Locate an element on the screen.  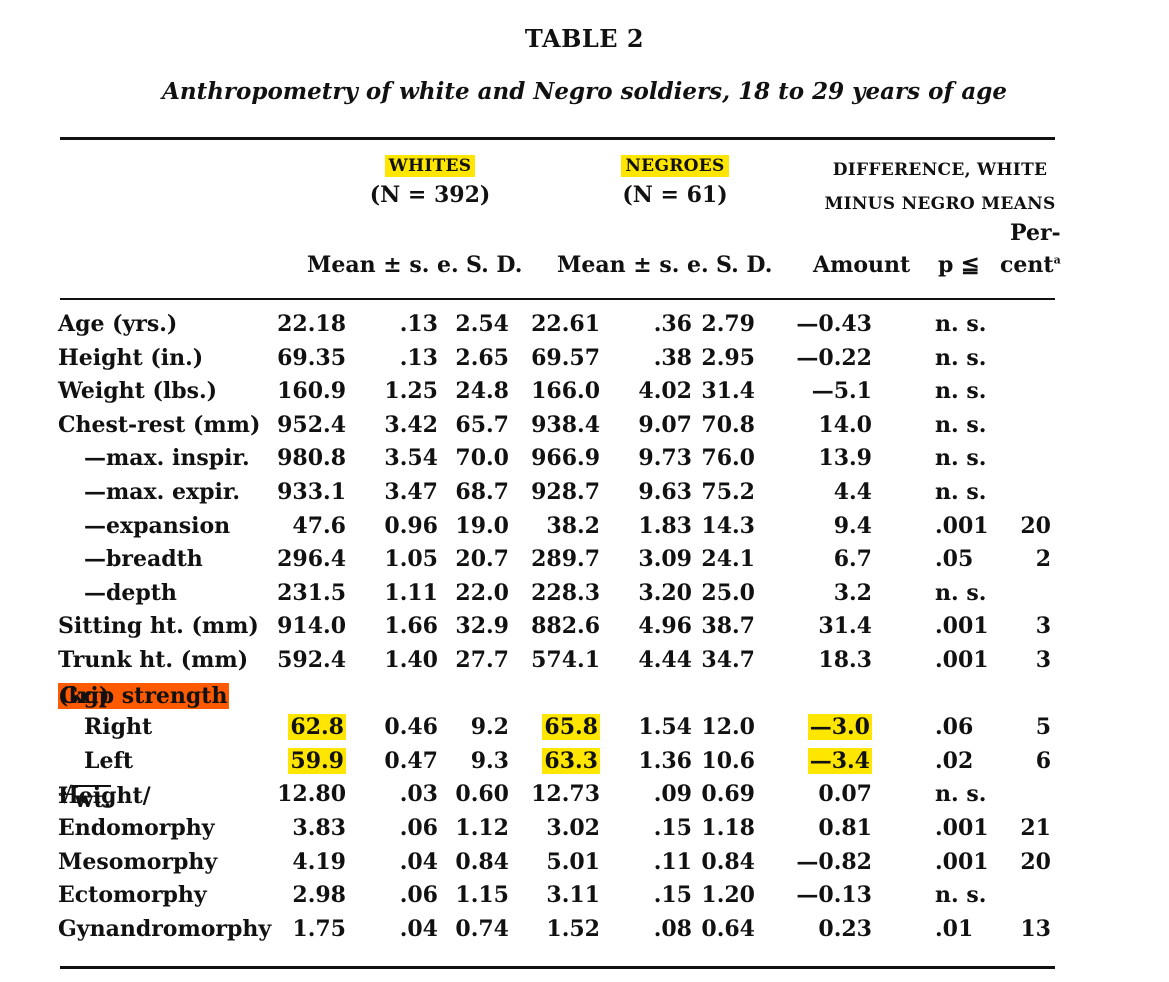
cell-negro-mean: 65.8 is located at coordinates (571, 727).